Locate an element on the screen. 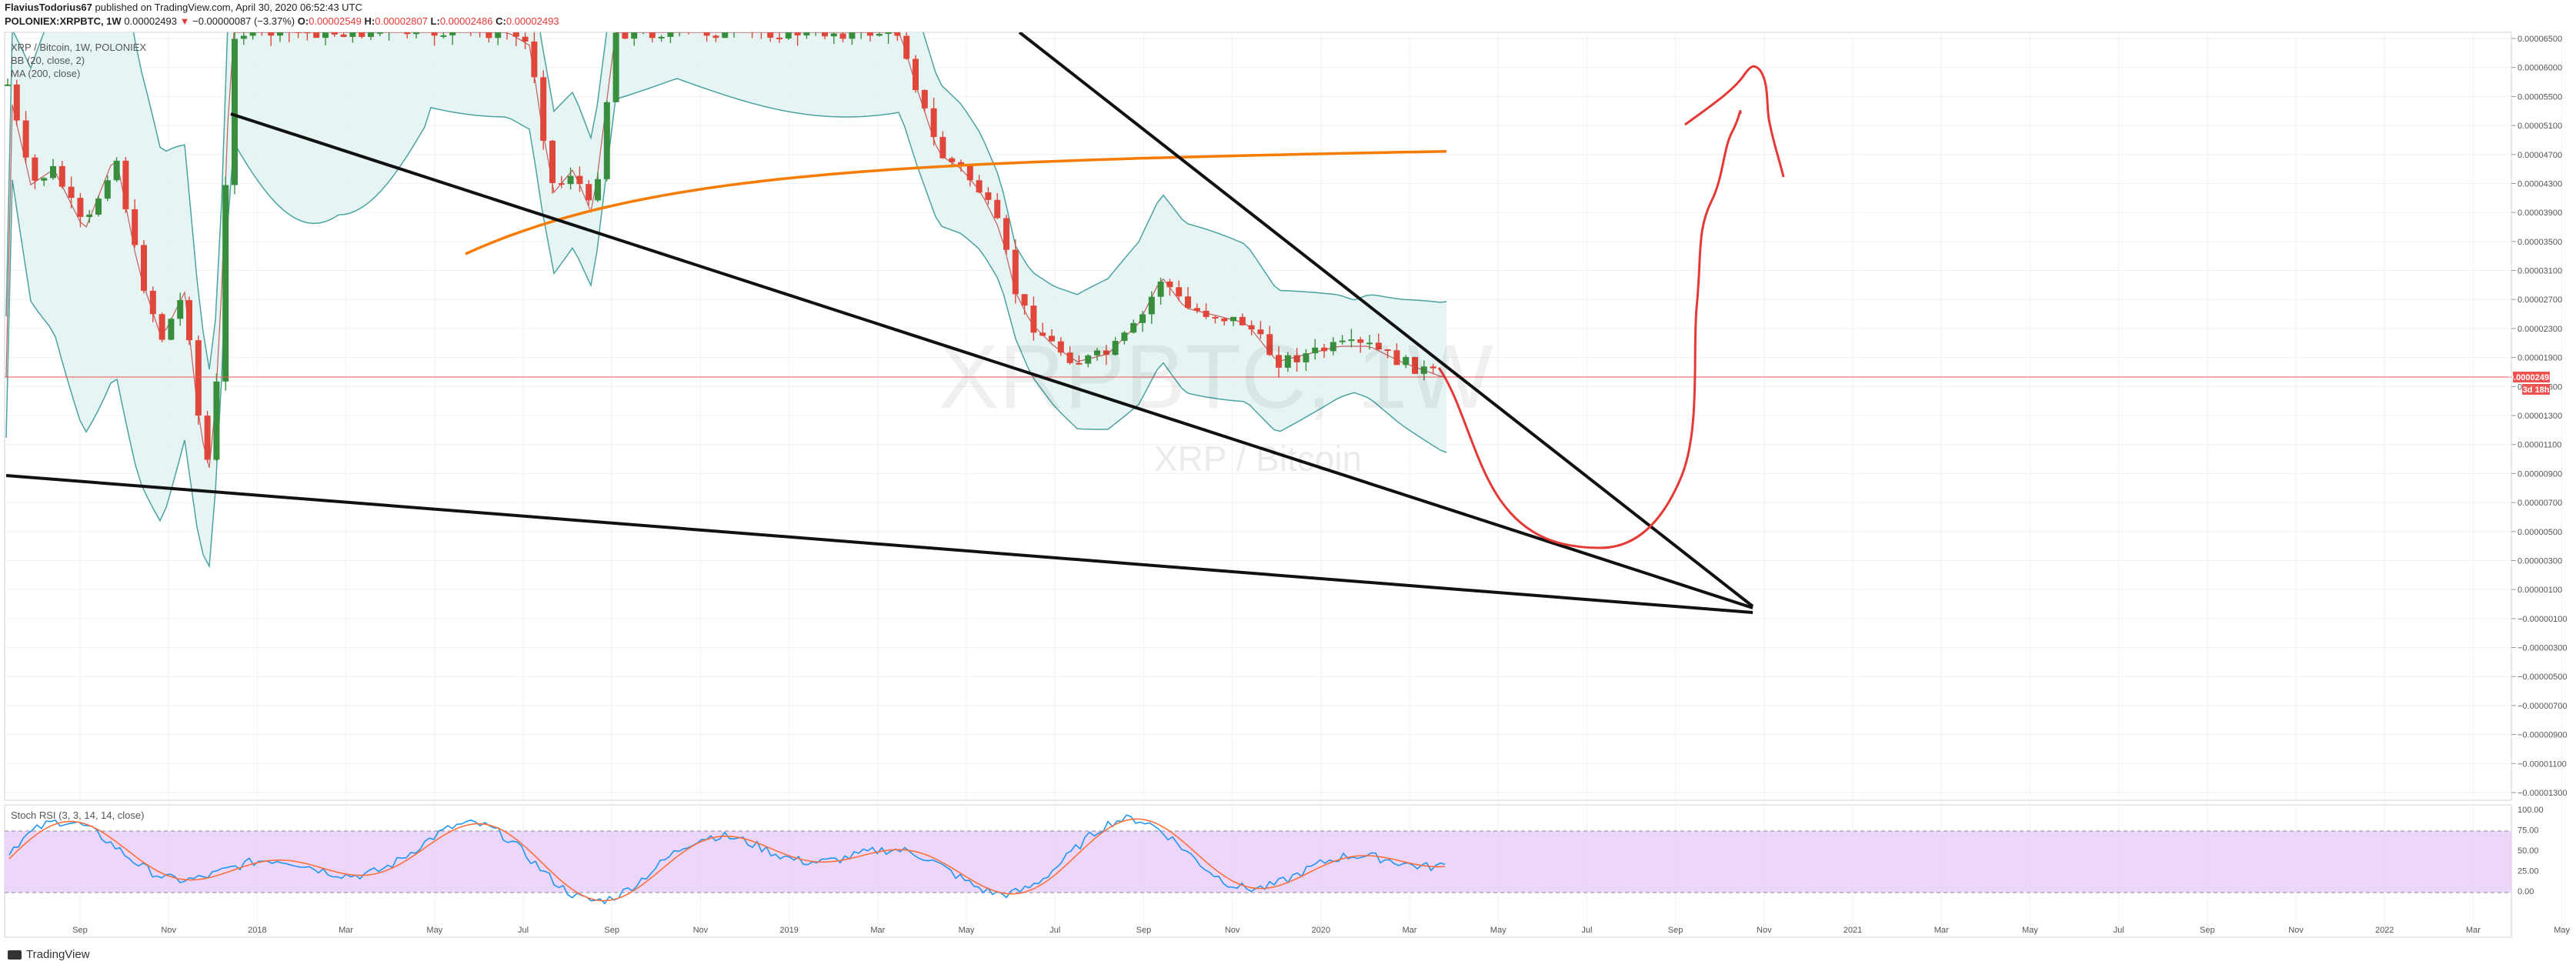 The height and width of the screenshot is (968, 2576). symbol-name: POLONIEX:XRPBTC, 1W is located at coordinates (63, 21).